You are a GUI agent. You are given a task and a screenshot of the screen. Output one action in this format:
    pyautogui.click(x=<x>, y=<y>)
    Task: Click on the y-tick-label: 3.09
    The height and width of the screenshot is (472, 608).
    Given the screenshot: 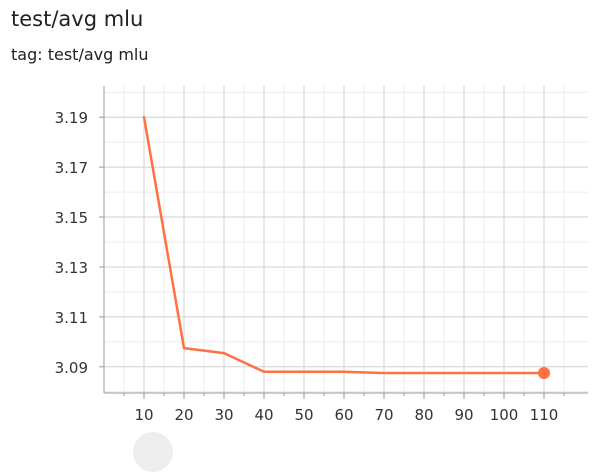 What is the action you would take?
    pyautogui.click(x=71, y=368)
    